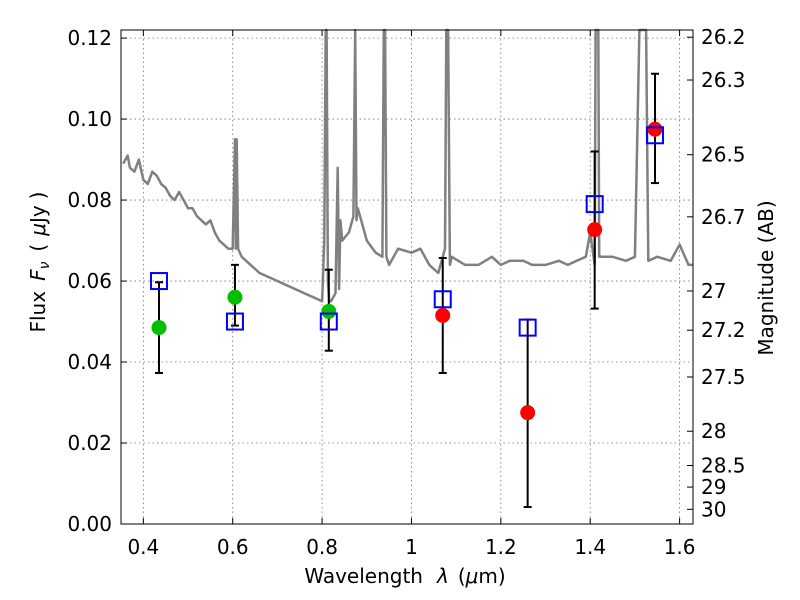 This screenshot has width=800, height=600. I want to click on mag-tick-label: 27, so click(713, 291).